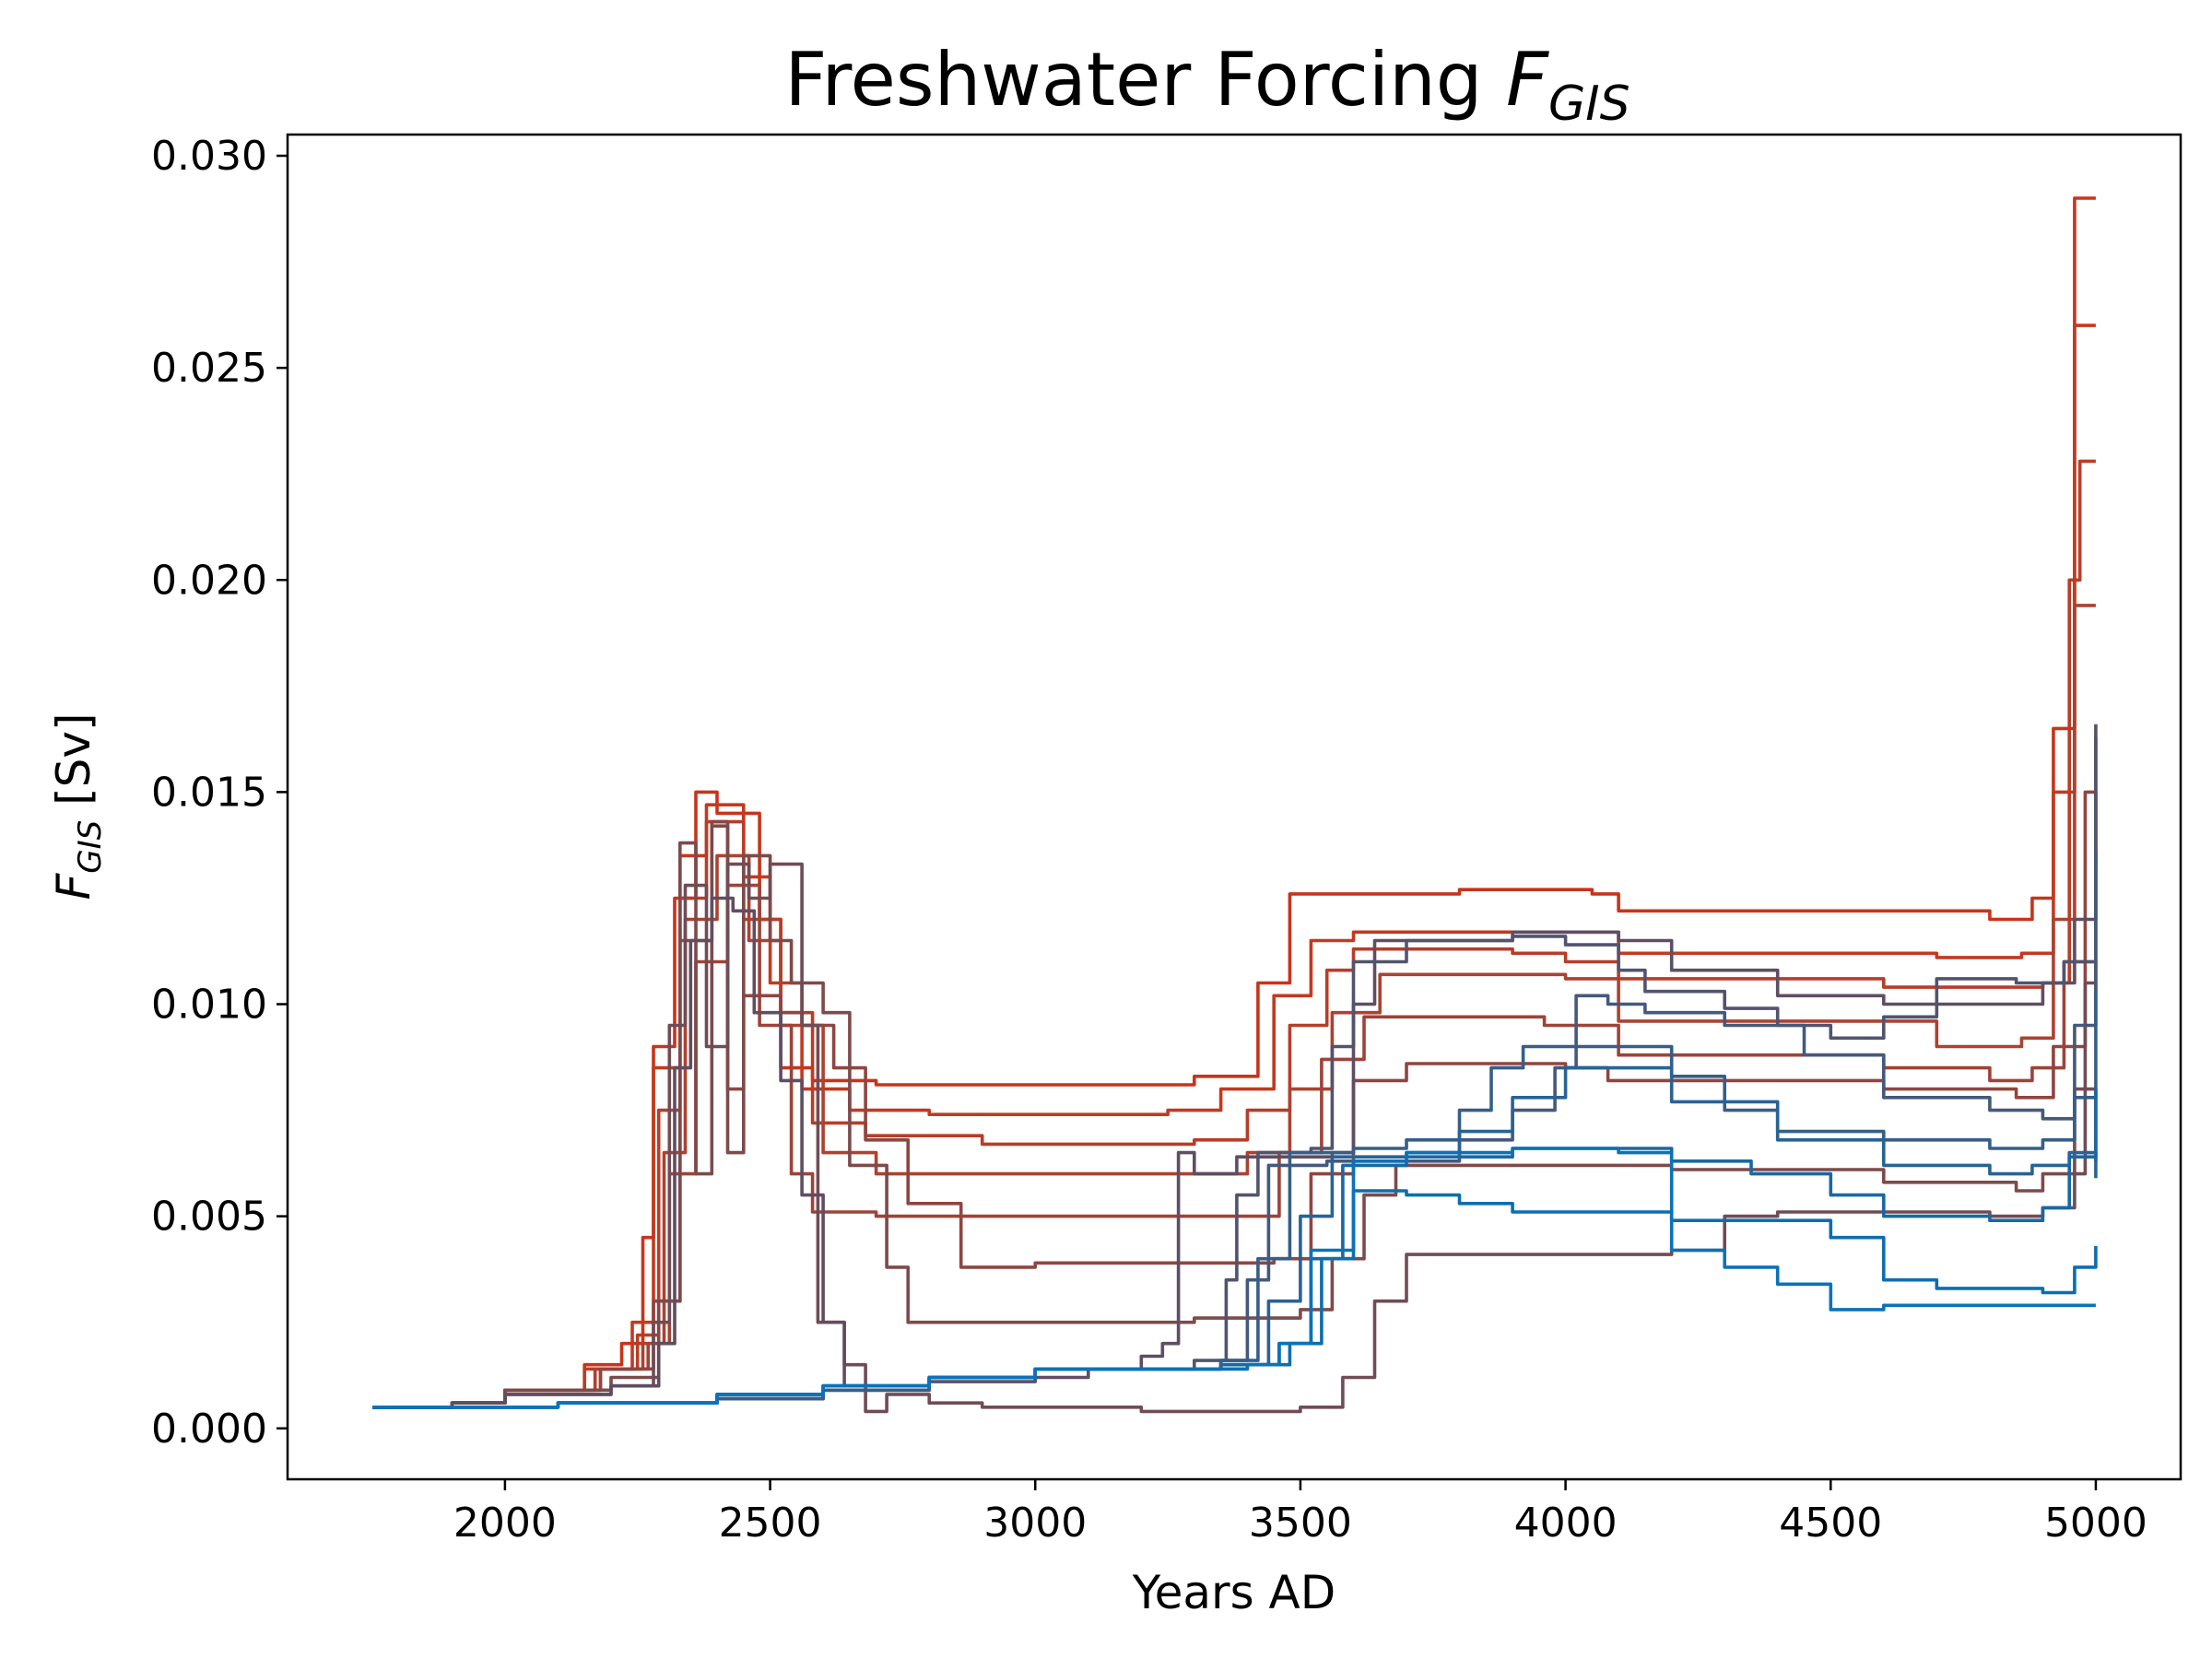  I want to click on y-tick-label: 0.025, so click(209, 368).